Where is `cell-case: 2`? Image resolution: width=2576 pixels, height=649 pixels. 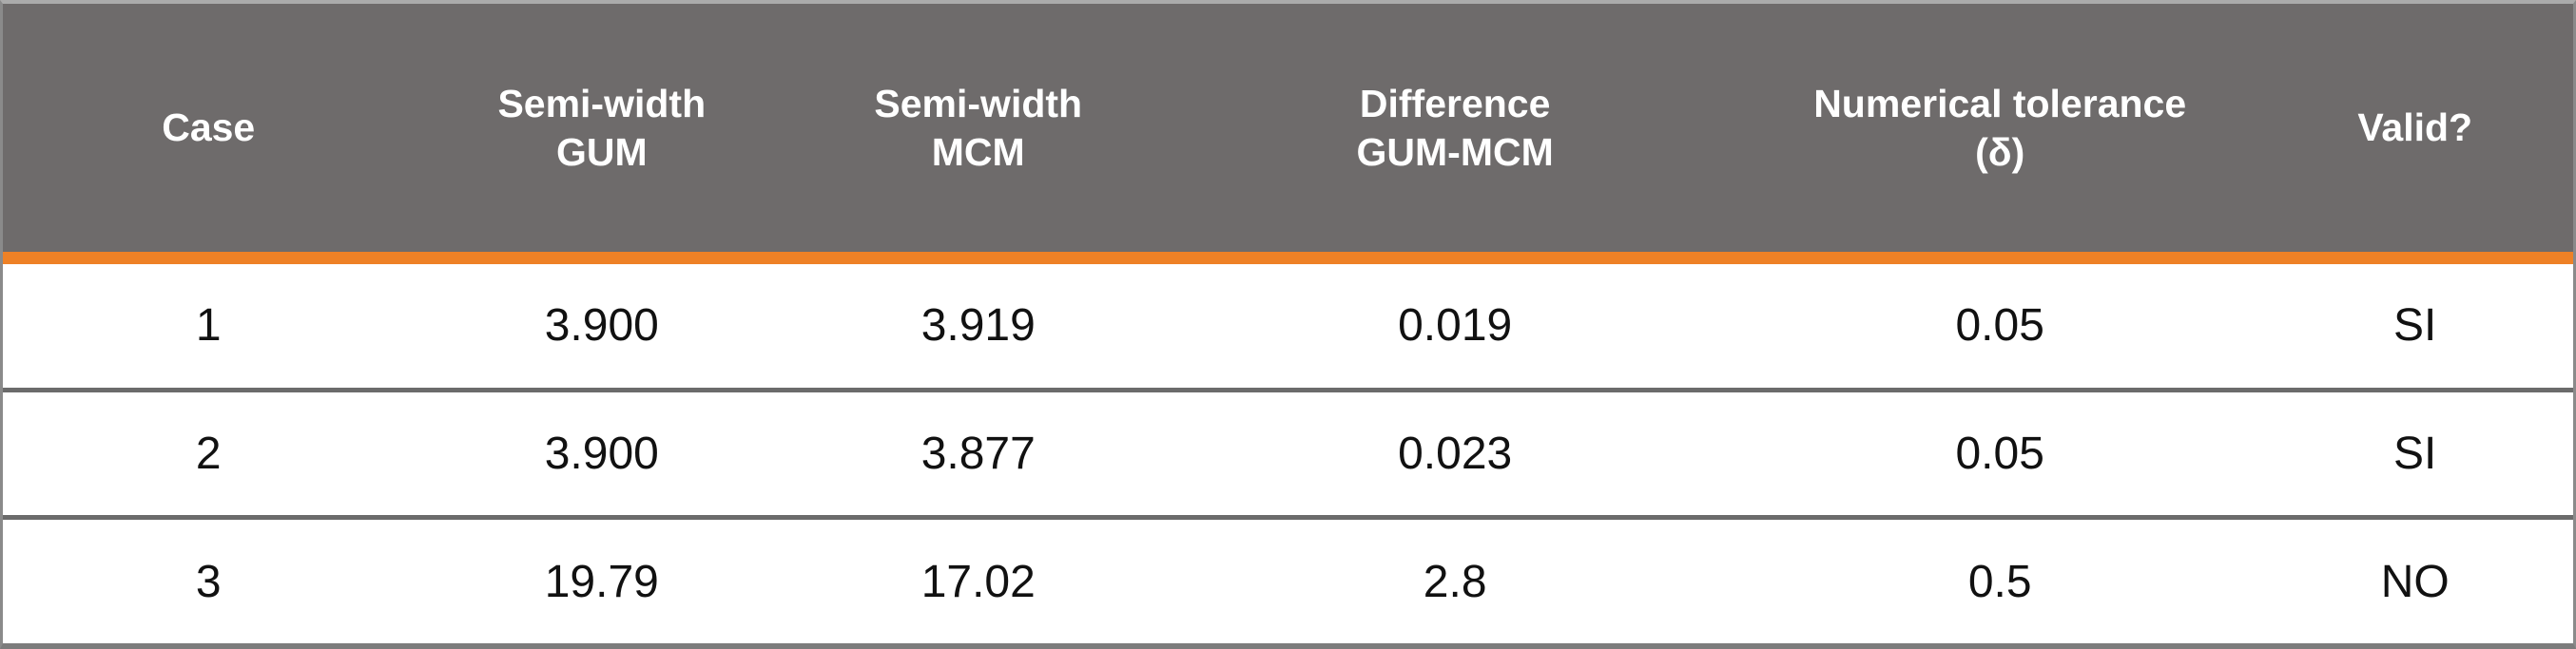
cell-case: 2 is located at coordinates (208, 454).